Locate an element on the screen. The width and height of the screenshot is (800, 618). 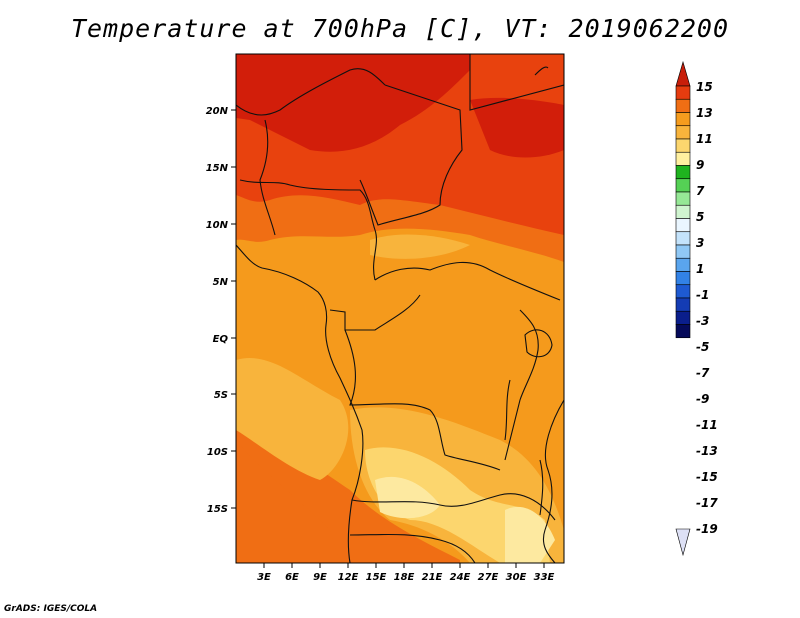
colorbar-label: 11 is located at coordinates (704, 139).